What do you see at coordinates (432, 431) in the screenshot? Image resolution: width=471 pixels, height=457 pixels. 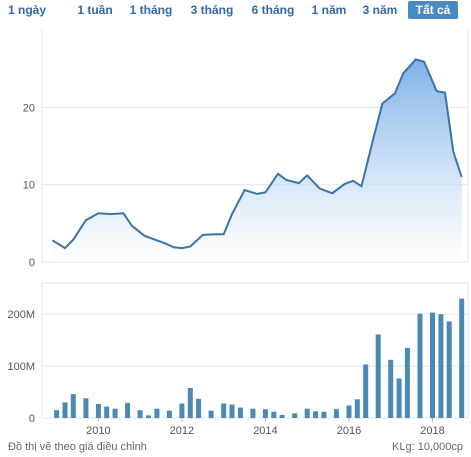 I see `x-tick-label: 2018` at bounding box center [432, 431].